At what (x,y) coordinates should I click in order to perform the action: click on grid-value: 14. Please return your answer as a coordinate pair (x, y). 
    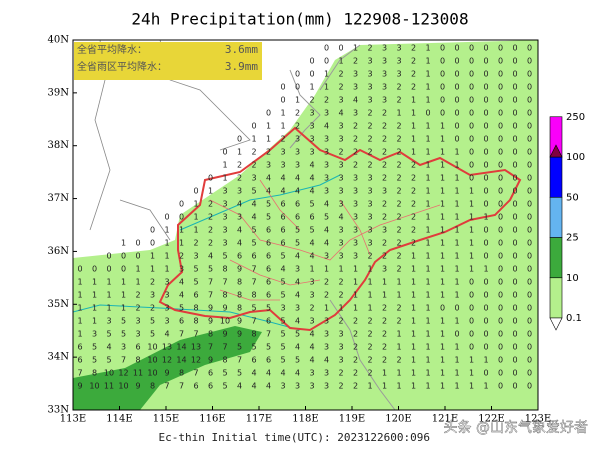
    Looking at the image, I should click on (181, 347).